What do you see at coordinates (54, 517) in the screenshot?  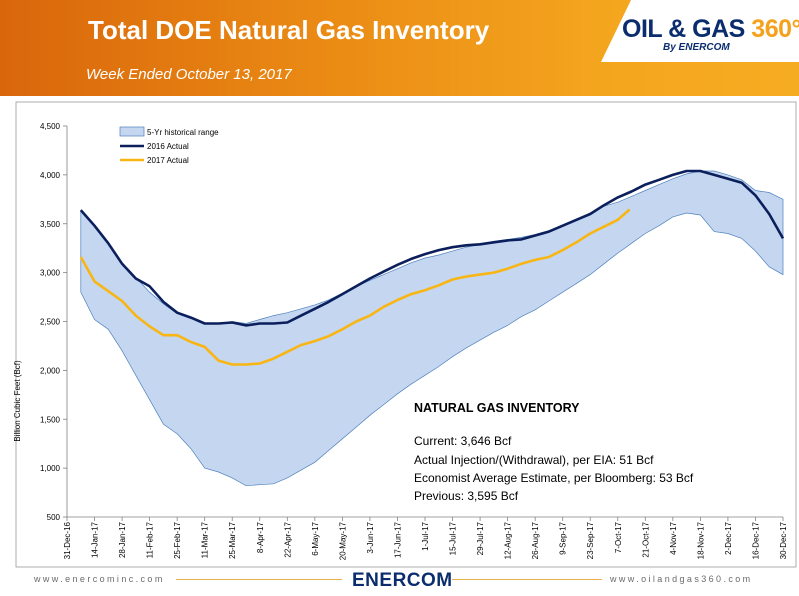 I see `y-tick-label: 500` at bounding box center [54, 517].